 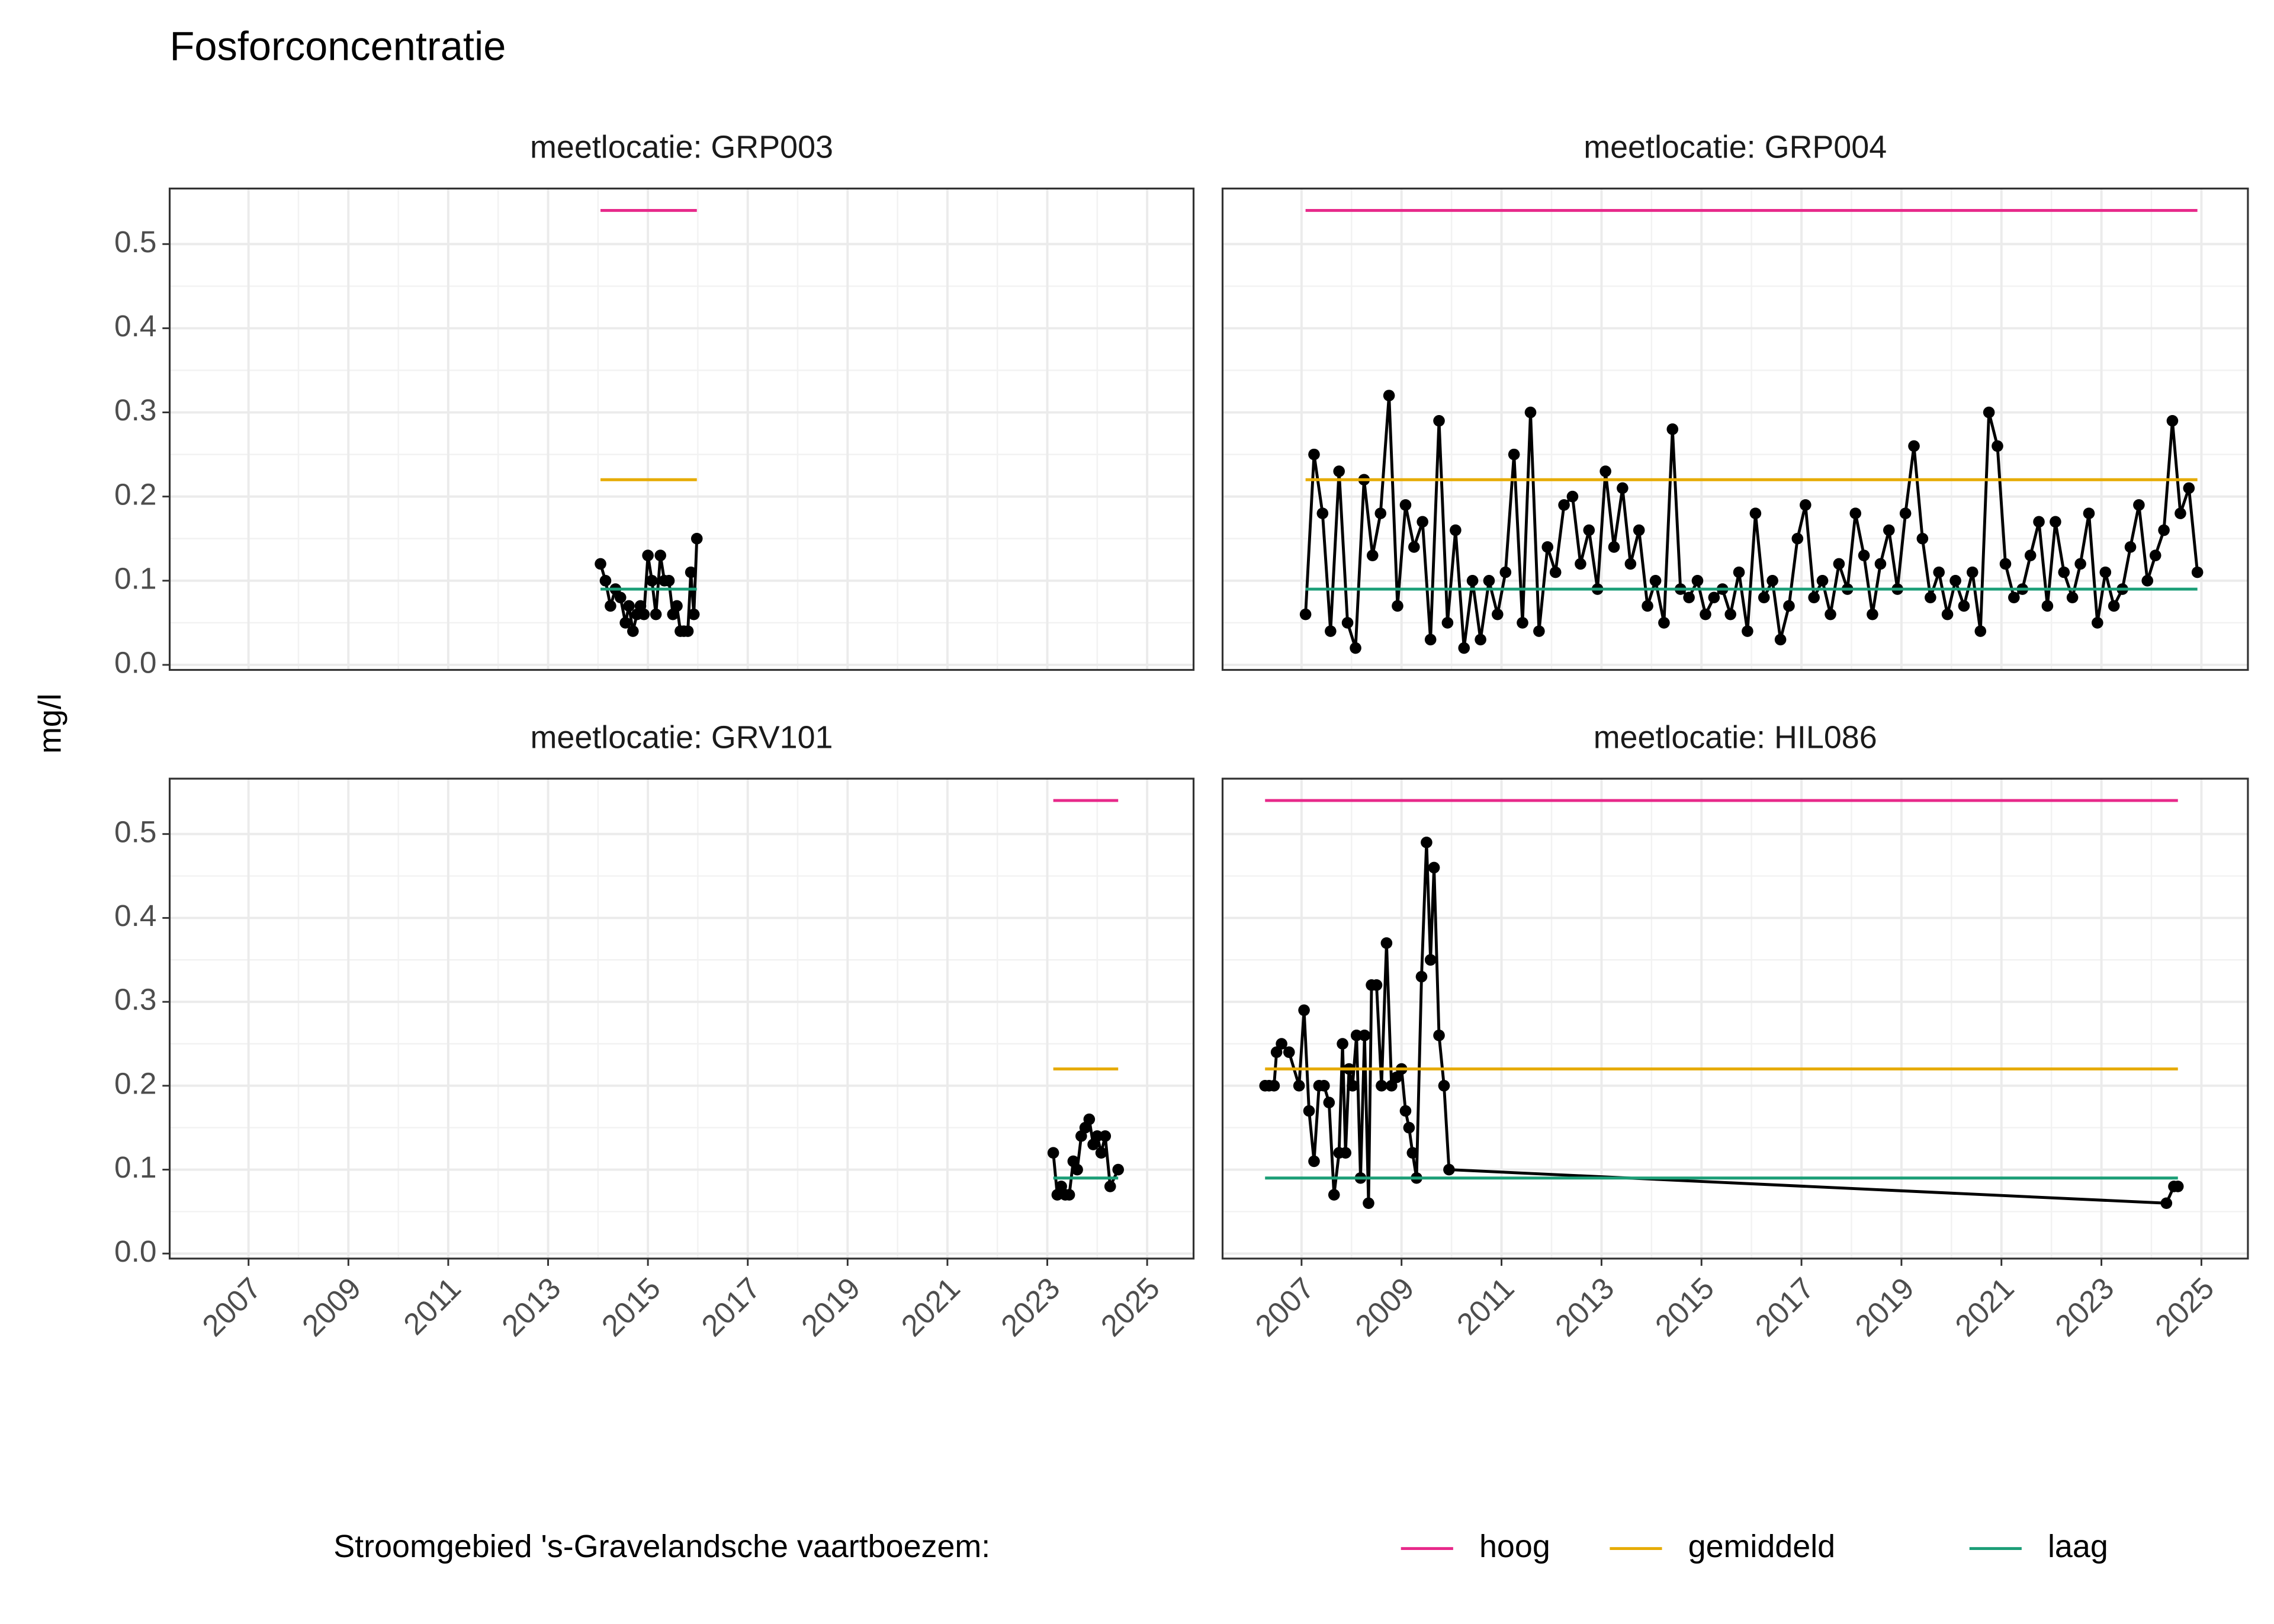 What do you see at coordinates (681, 147) in the screenshot?
I see `strip-label: meetlocatie: GRP003` at bounding box center [681, 147].